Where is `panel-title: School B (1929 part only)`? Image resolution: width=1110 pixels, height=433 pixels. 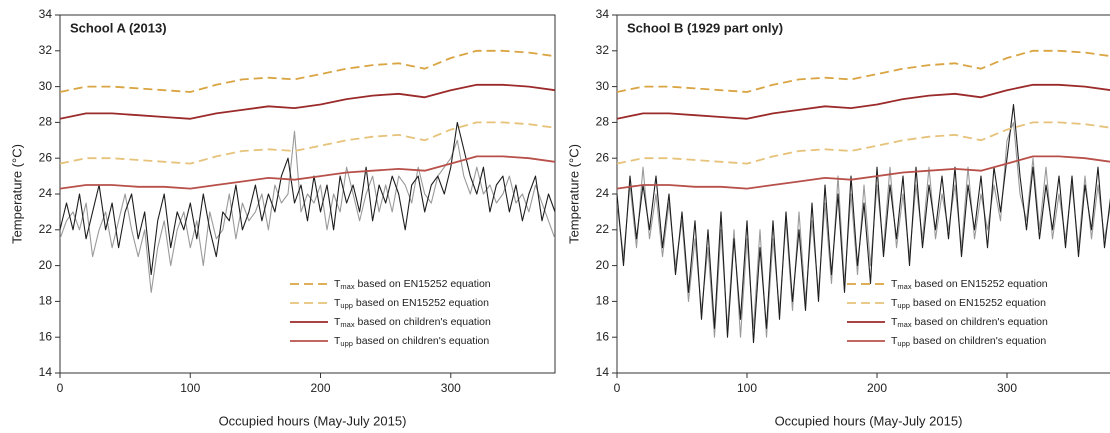 panel-title: School B (1929 part only) is located at coordinates (705, 27).